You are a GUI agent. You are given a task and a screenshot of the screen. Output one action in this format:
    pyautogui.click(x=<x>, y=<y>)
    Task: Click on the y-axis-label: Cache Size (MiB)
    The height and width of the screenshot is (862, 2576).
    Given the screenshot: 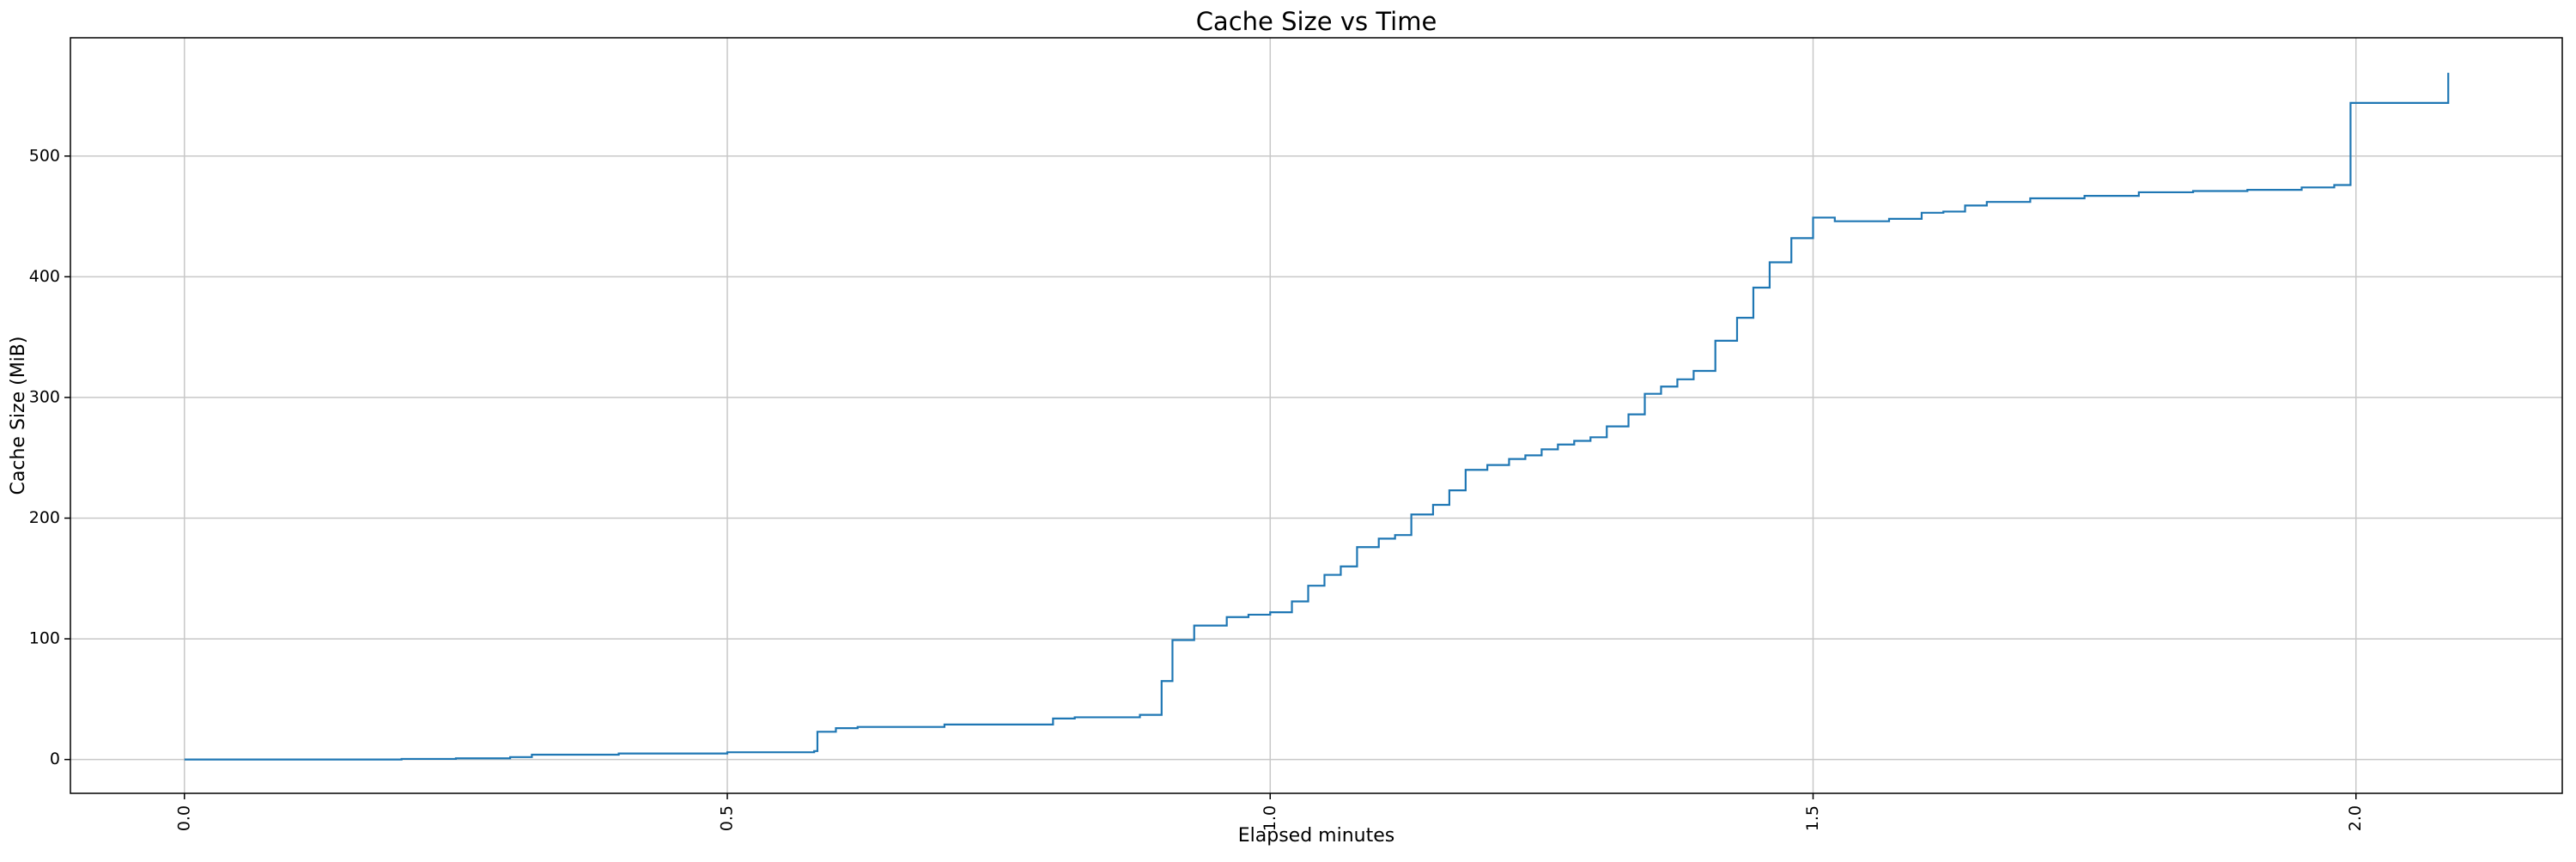 What is the action you would take?
    pyautogui.click(x=18, y=416)
    